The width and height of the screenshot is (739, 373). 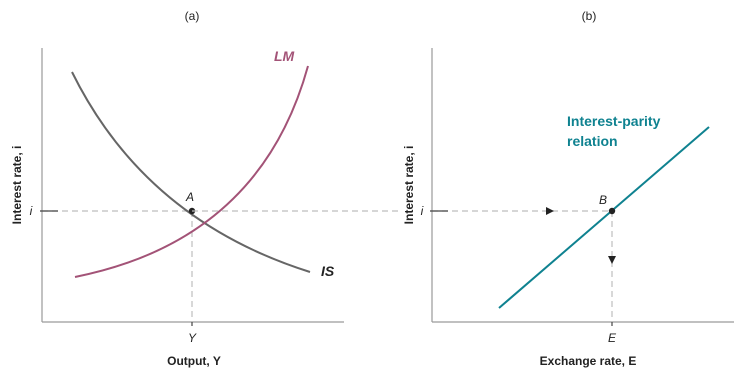 What do you see at coordinates (588, 361) in the screenshot?
I see `panel-b-x-axis-title: Exchange rate, E` at bounding box center [588, 361].